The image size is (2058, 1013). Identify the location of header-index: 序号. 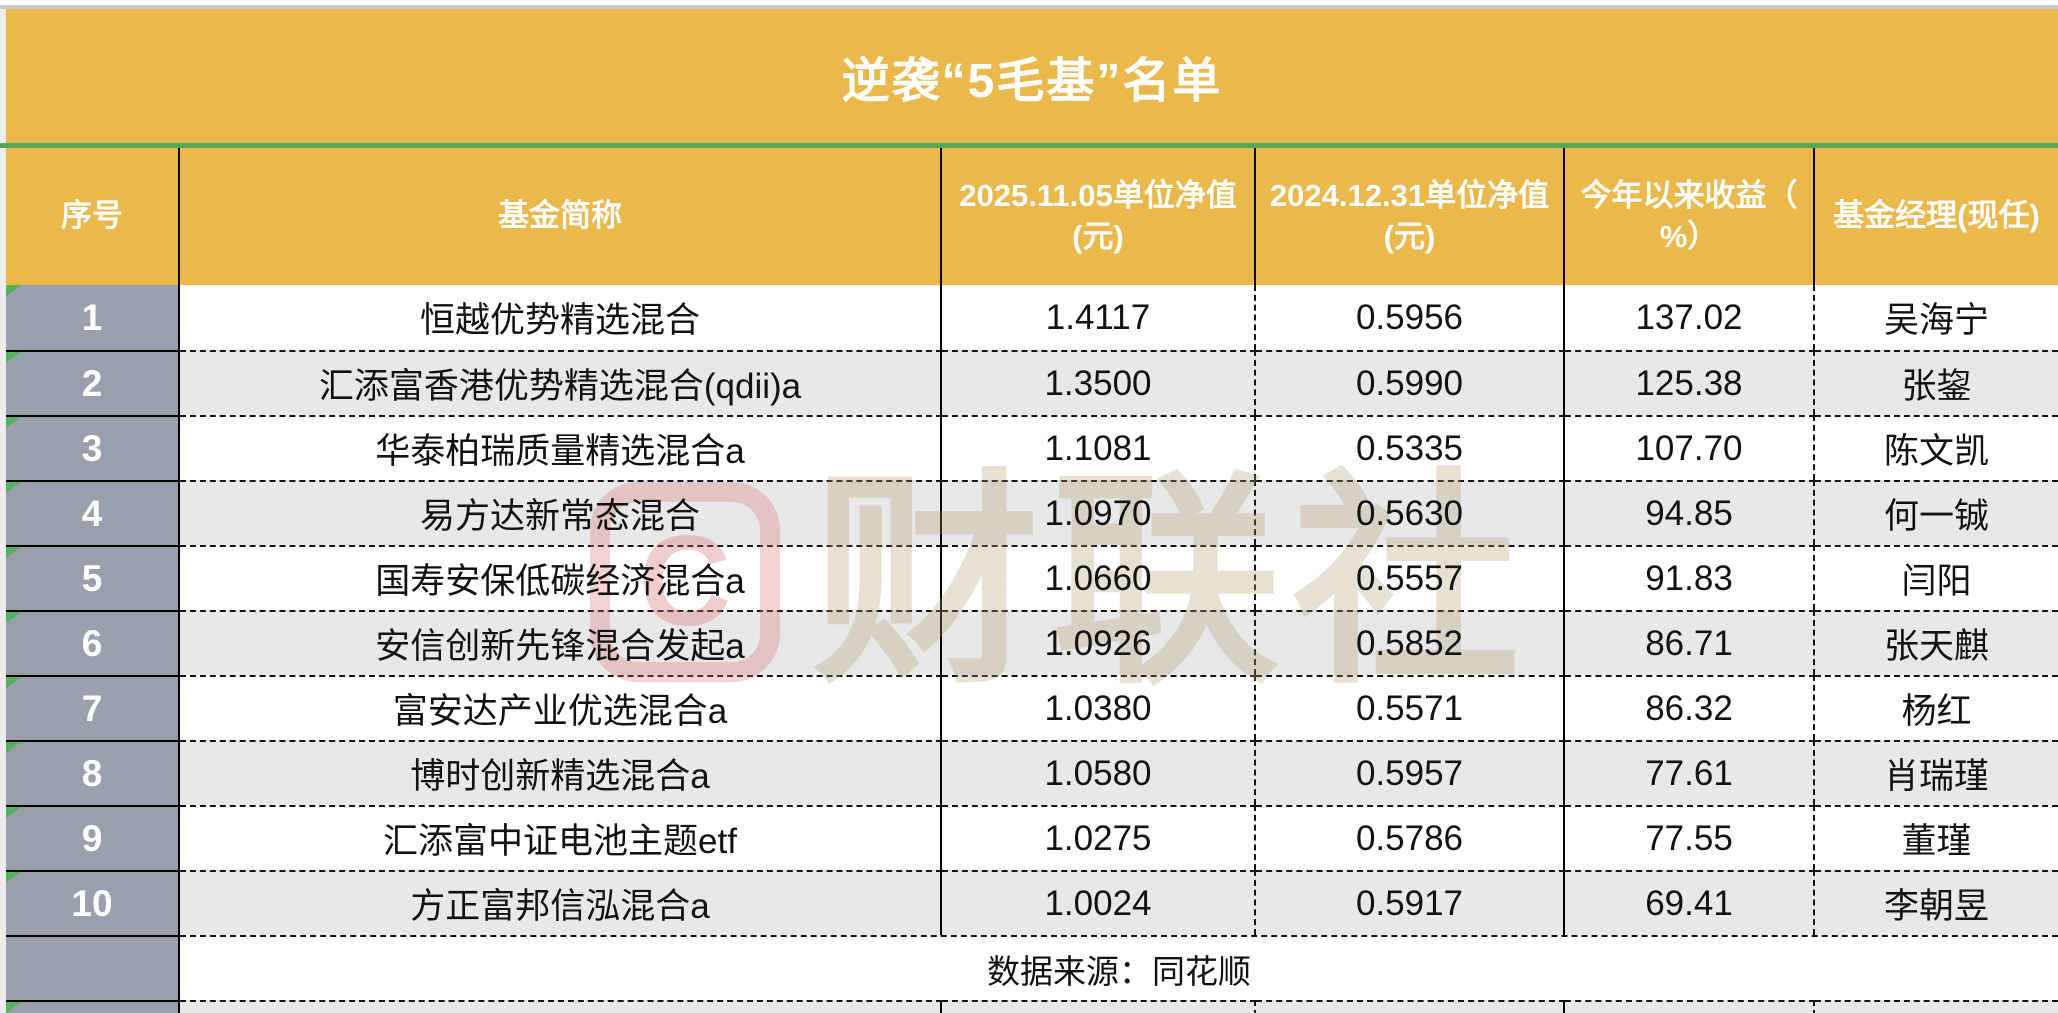
(93, 216).